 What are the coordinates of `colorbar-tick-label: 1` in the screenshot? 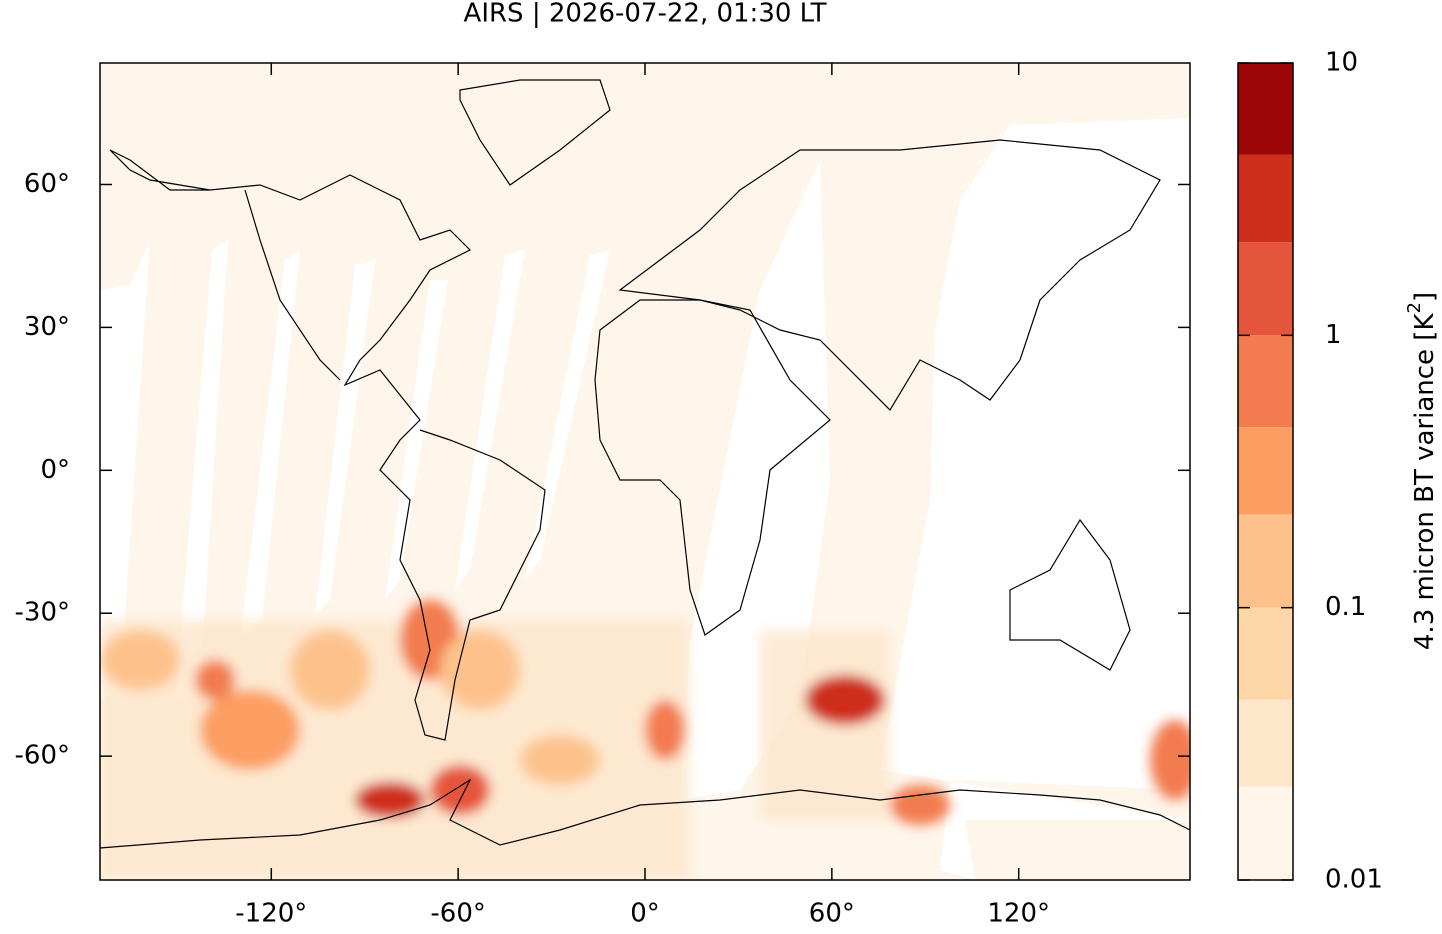 It's located at (1333, 335).